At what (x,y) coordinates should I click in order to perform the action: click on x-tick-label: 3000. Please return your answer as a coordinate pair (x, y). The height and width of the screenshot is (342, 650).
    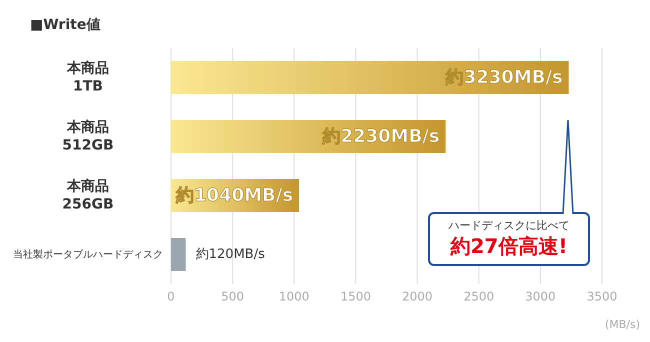
    Looking at the image, I should click on (540, 297).